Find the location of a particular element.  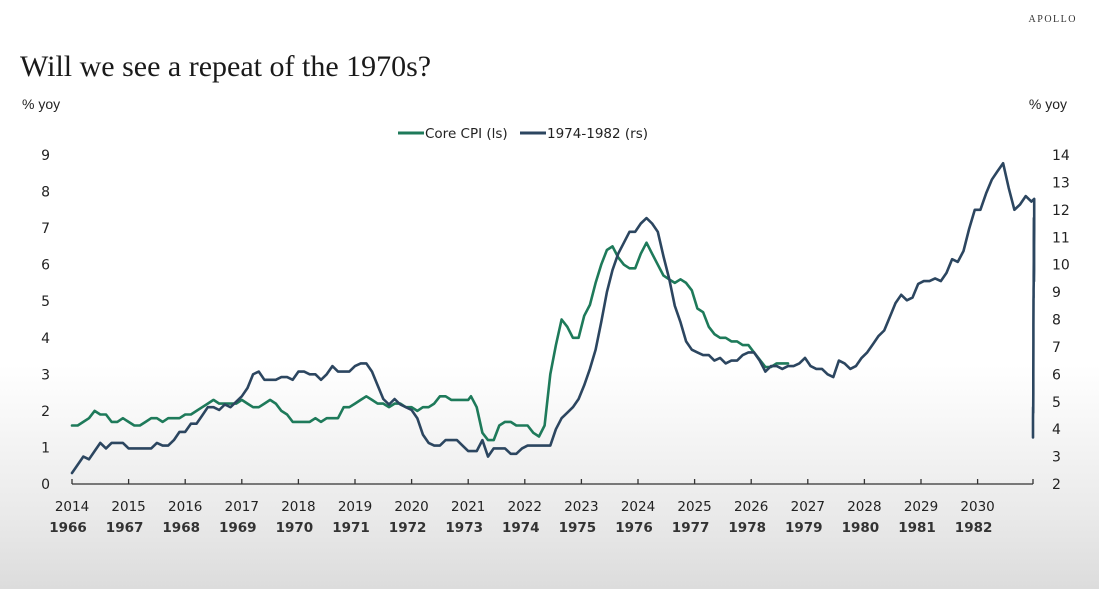

x-tick-label-bottom: 1981 is located at coordinates (917, 528).